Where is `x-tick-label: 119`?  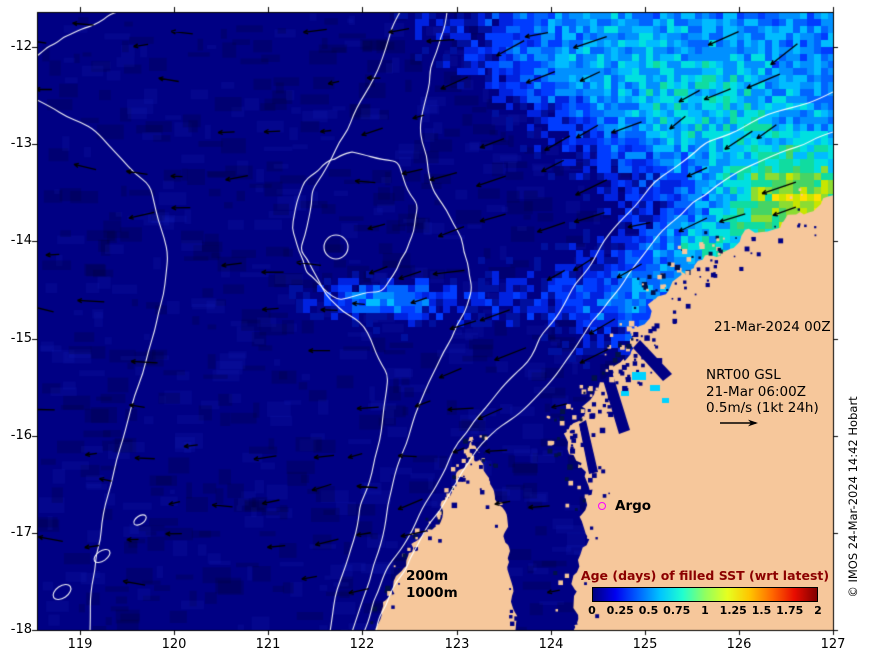 x-tick-label: 119 is located at coordinates (80, 644).